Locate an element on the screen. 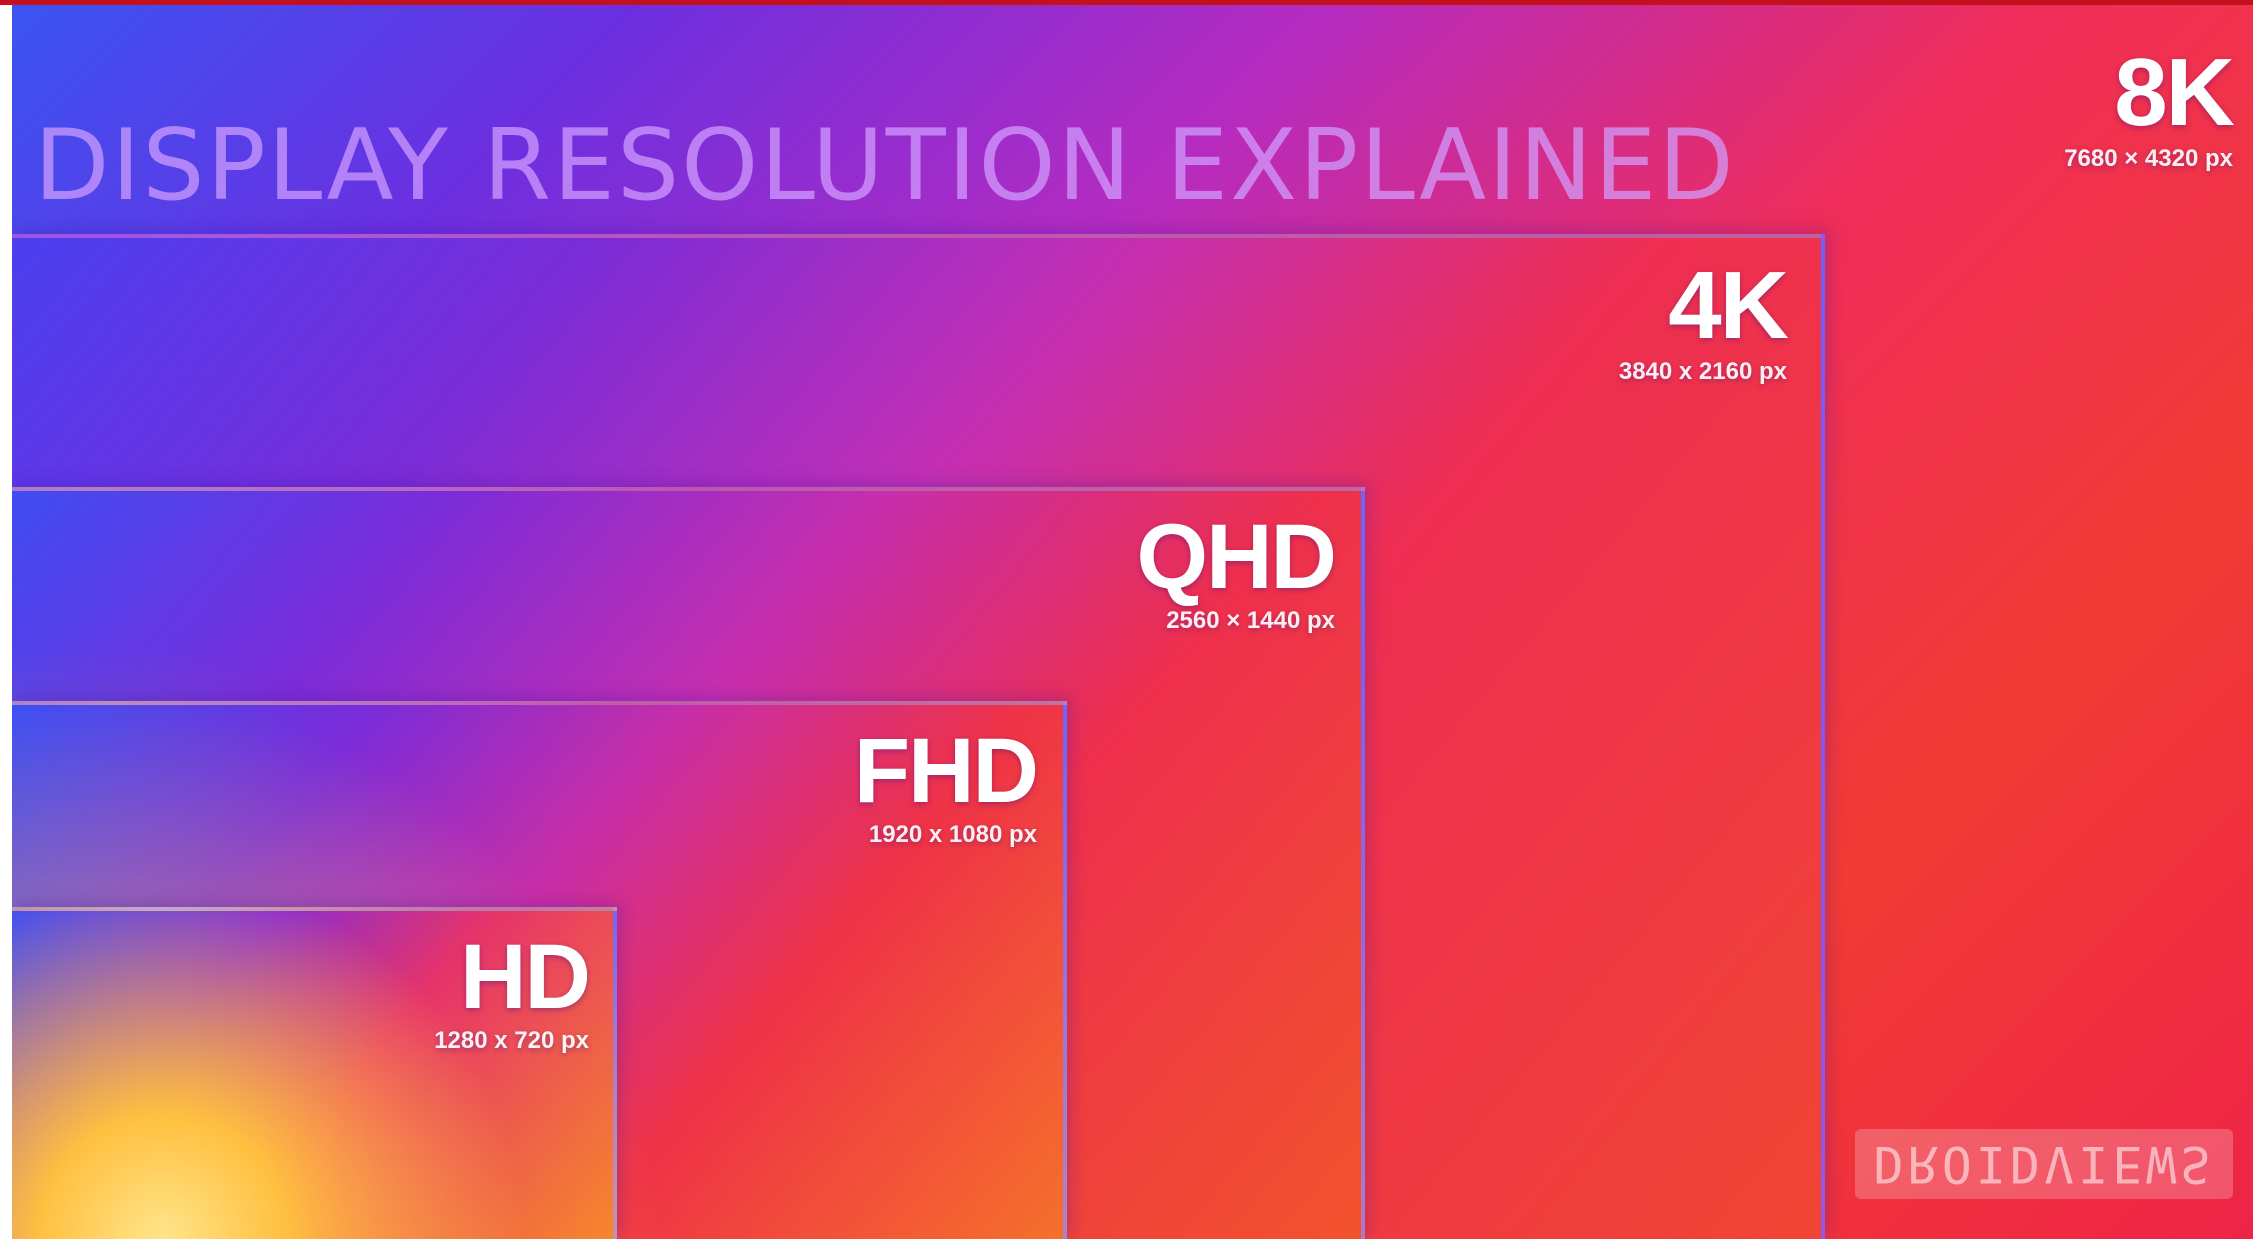 Image resolution: width=2253 pixels, height=1239 pixels. label-4k: 4K 3840 x 2160 px is located at coordinates (1703, 319).